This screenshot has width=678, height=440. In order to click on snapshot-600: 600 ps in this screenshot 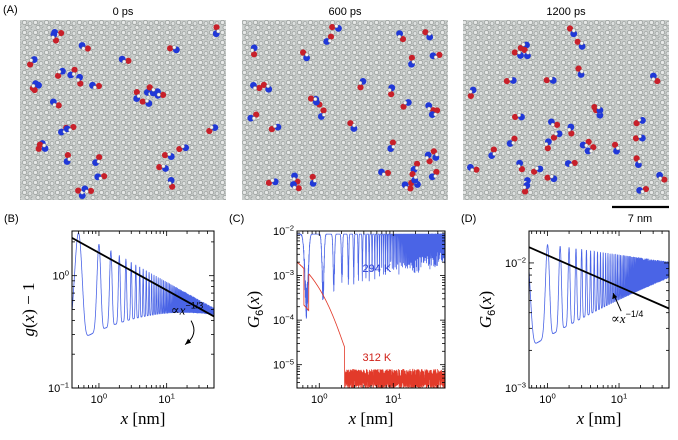, I will do `click(345, 103)`.